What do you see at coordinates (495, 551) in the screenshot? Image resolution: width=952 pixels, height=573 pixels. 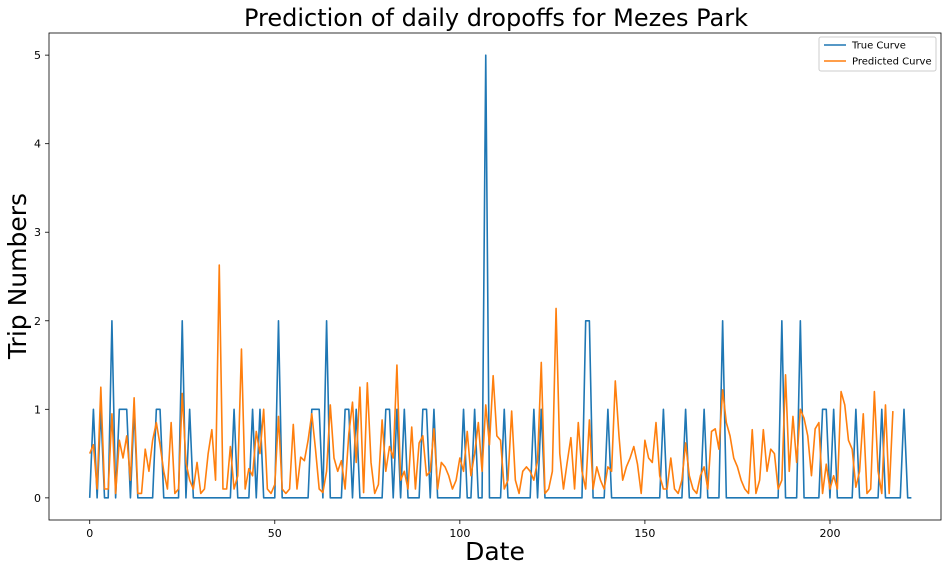 I see `x-axis-label: Date` at bounding box center [495, 551].